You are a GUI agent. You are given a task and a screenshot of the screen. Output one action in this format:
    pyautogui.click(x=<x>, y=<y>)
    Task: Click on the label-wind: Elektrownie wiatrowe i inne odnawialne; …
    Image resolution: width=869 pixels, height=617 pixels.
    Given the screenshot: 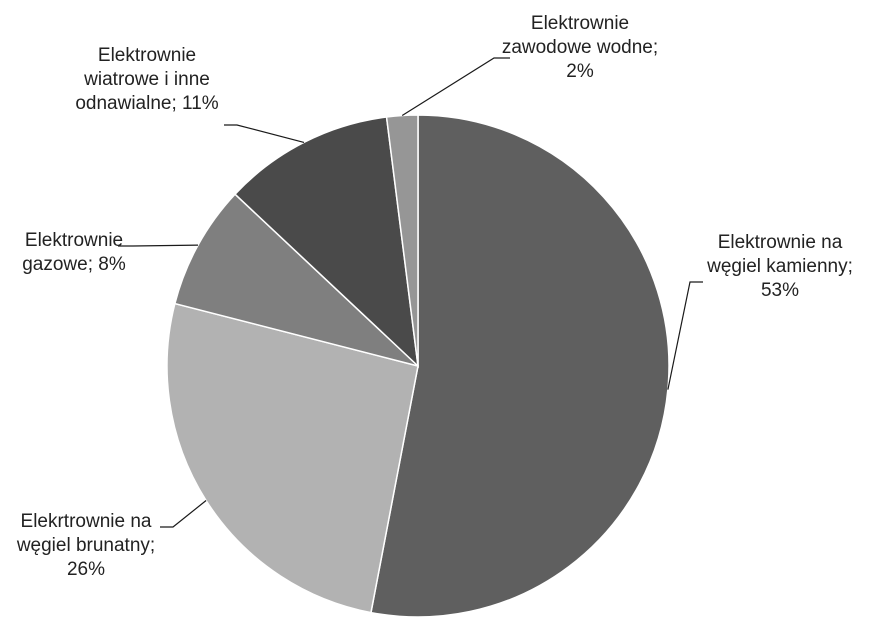 What is the action you would take?
    pyautogui.click(x=147, y=80)
    